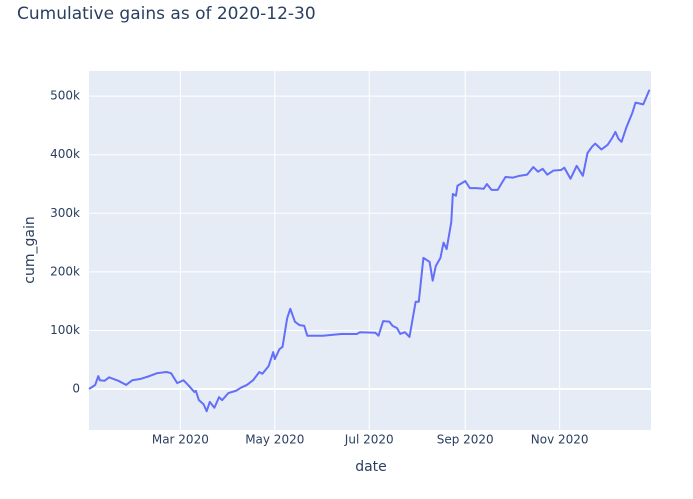  I want to click on y-tick-label: 0, so click(76, 389).